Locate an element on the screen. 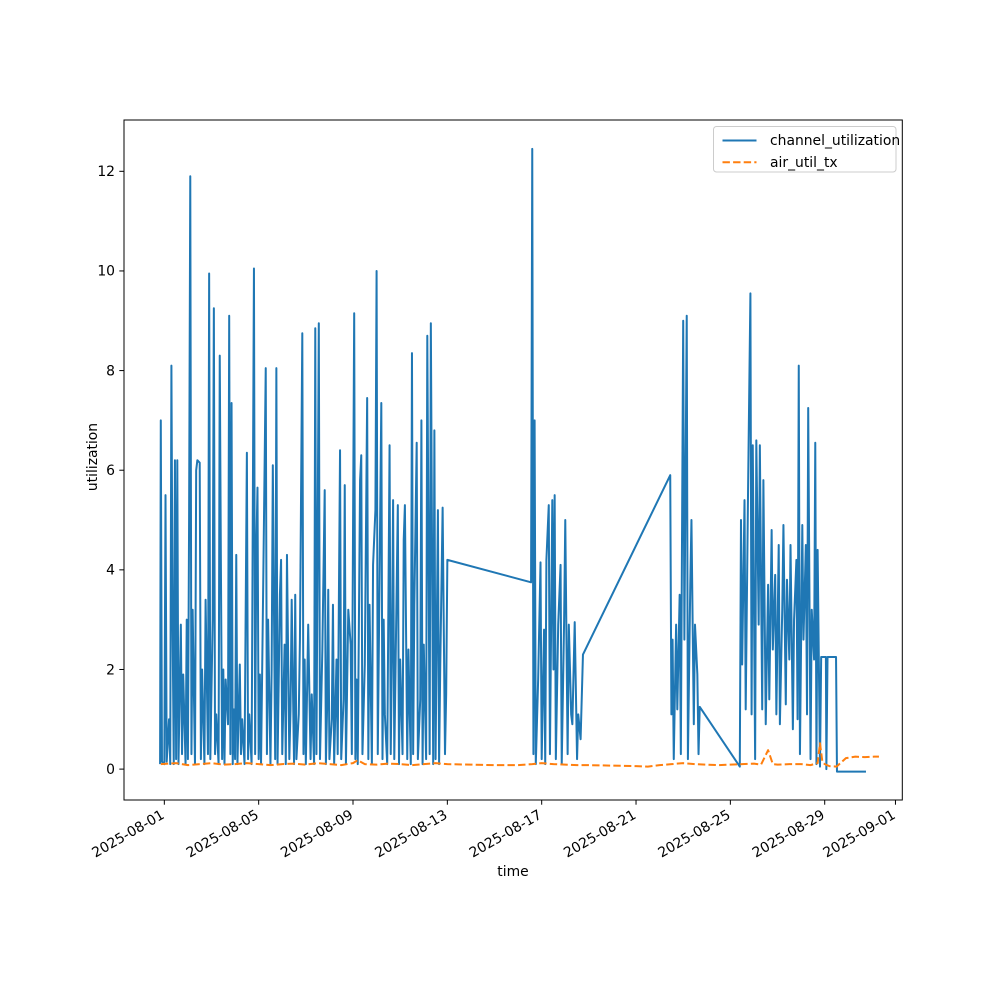  y-tick-label: 6 is located at coordinates (110, 471).